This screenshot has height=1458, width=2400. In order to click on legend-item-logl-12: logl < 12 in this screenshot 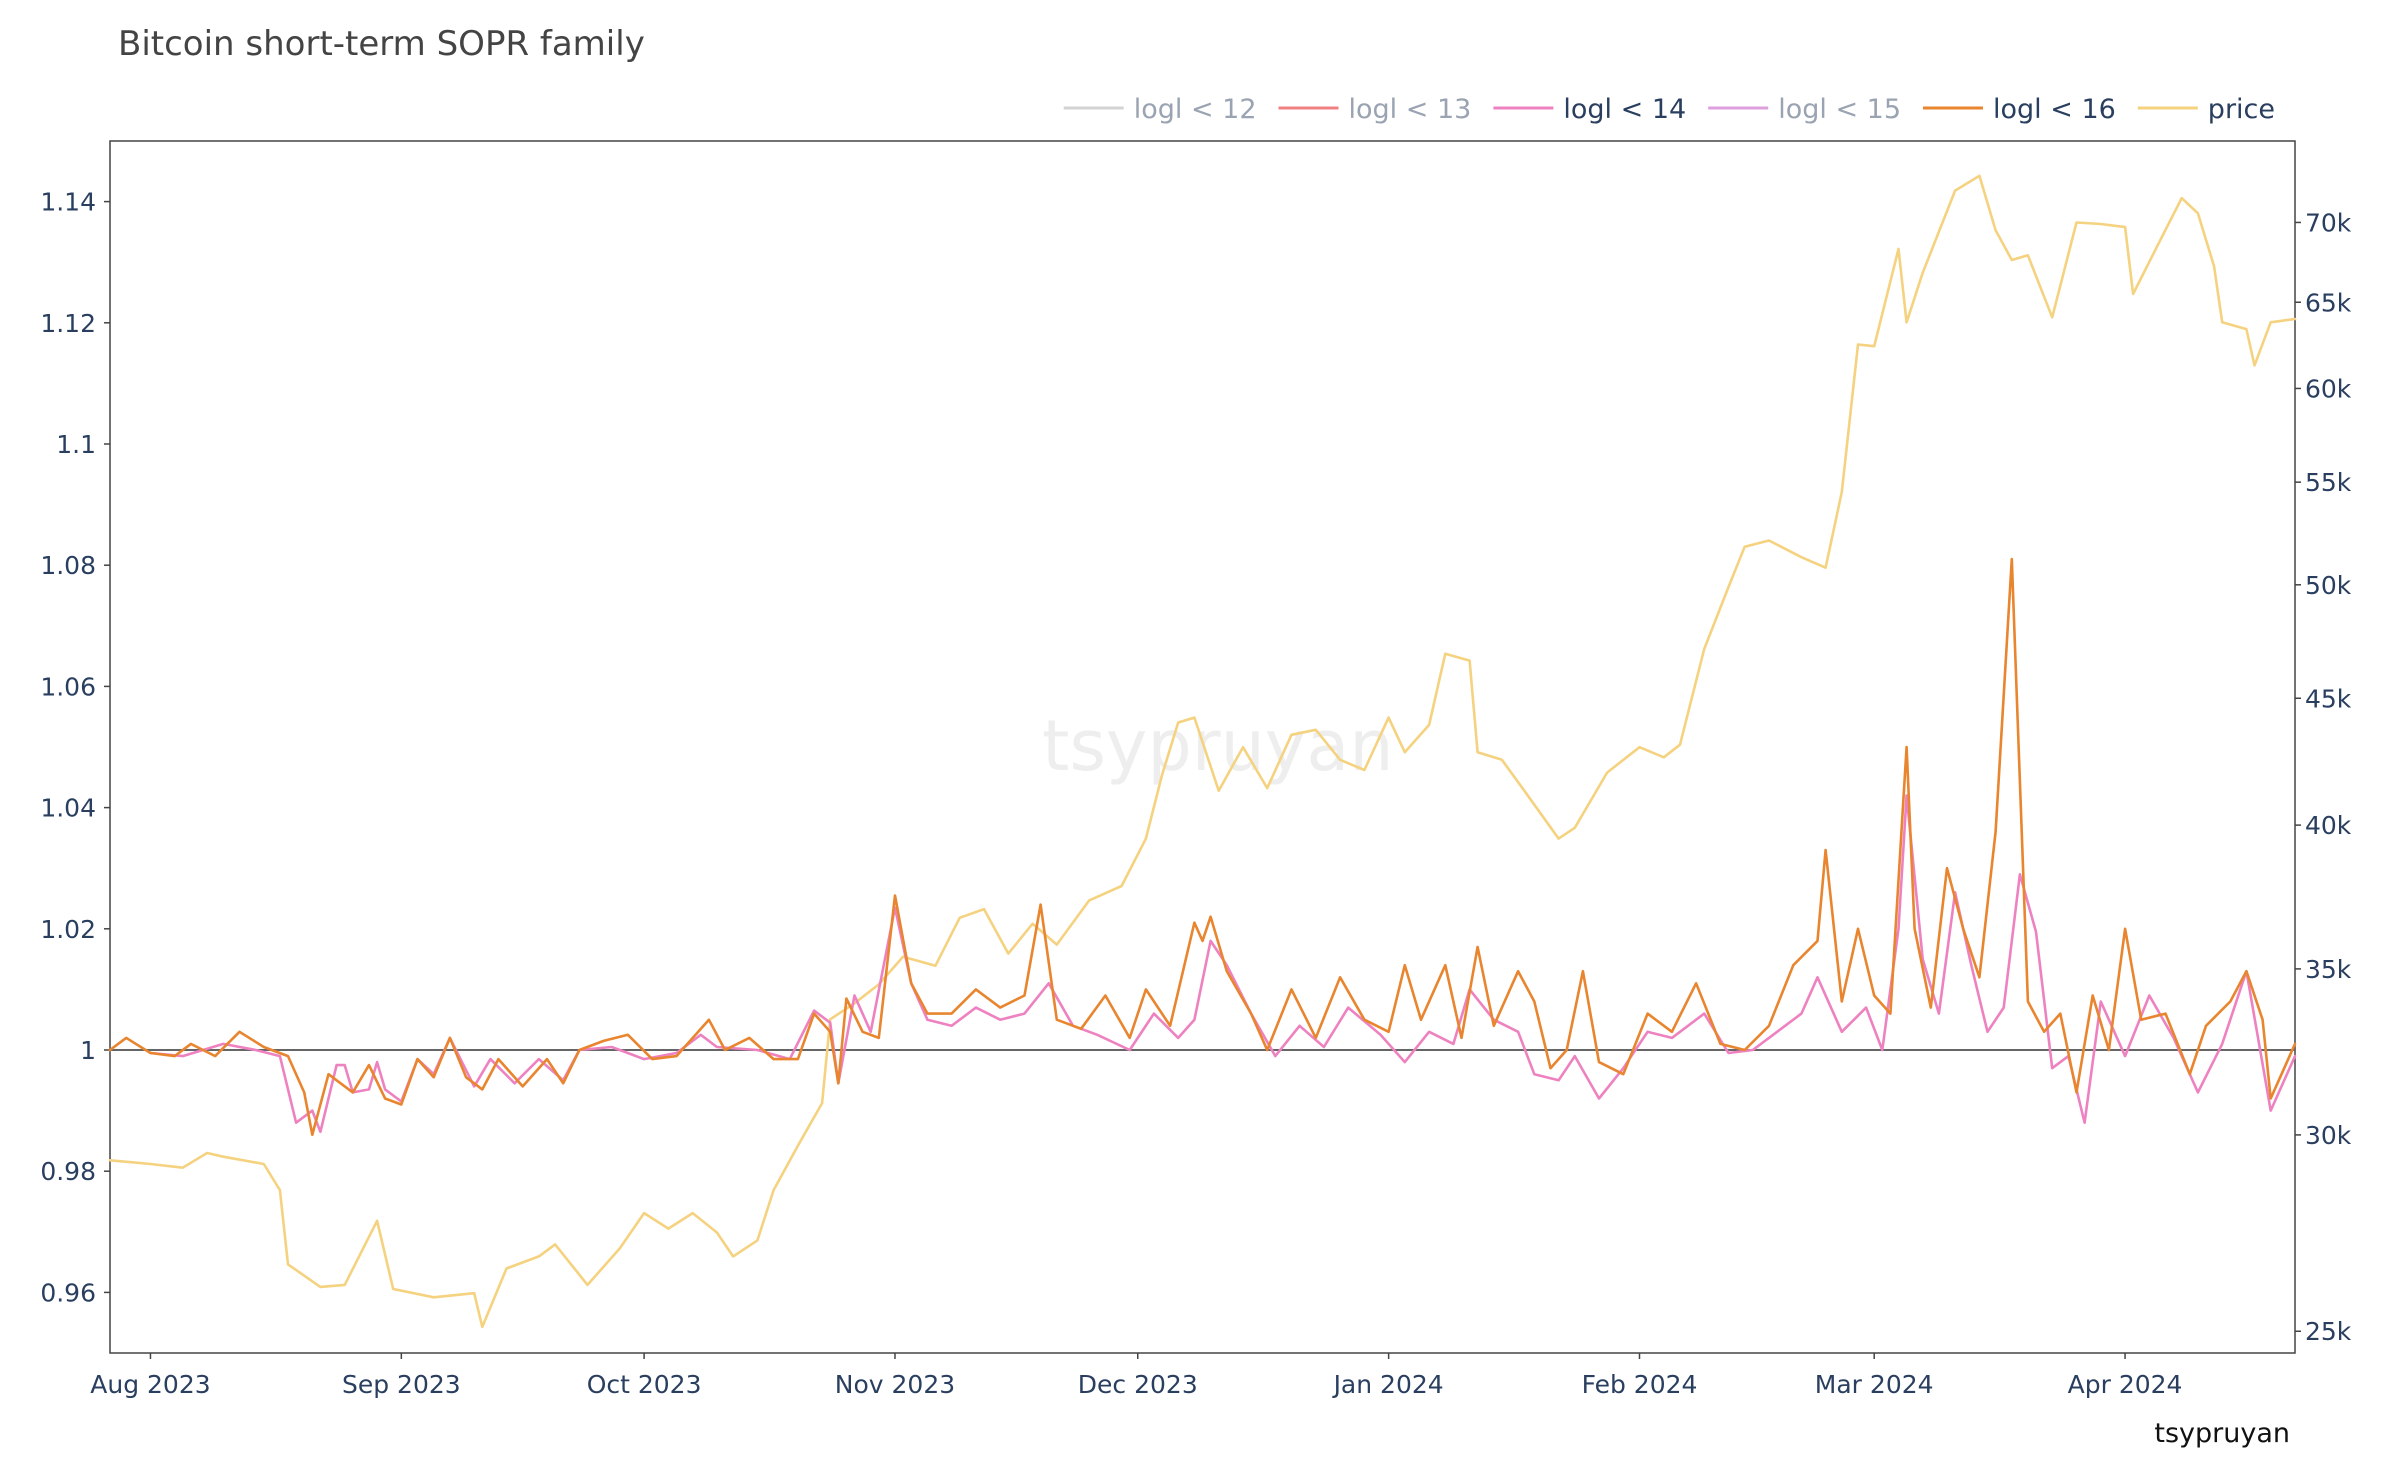, I will do `click(1160, 109)`.